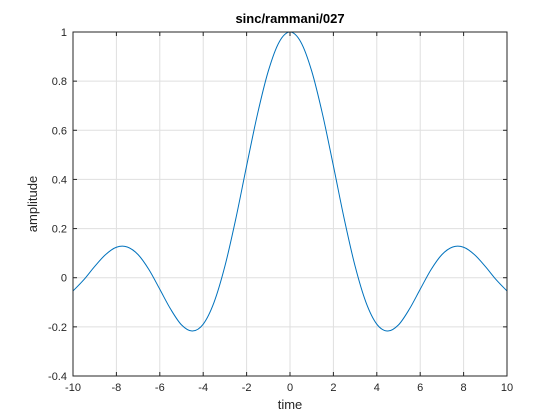 The height and width of the screenshot is (420, 560). What do you see at coordinates (64, 33) in the screenshot?
I see `y-tick-label: 1` at bounding box center [64, 33].